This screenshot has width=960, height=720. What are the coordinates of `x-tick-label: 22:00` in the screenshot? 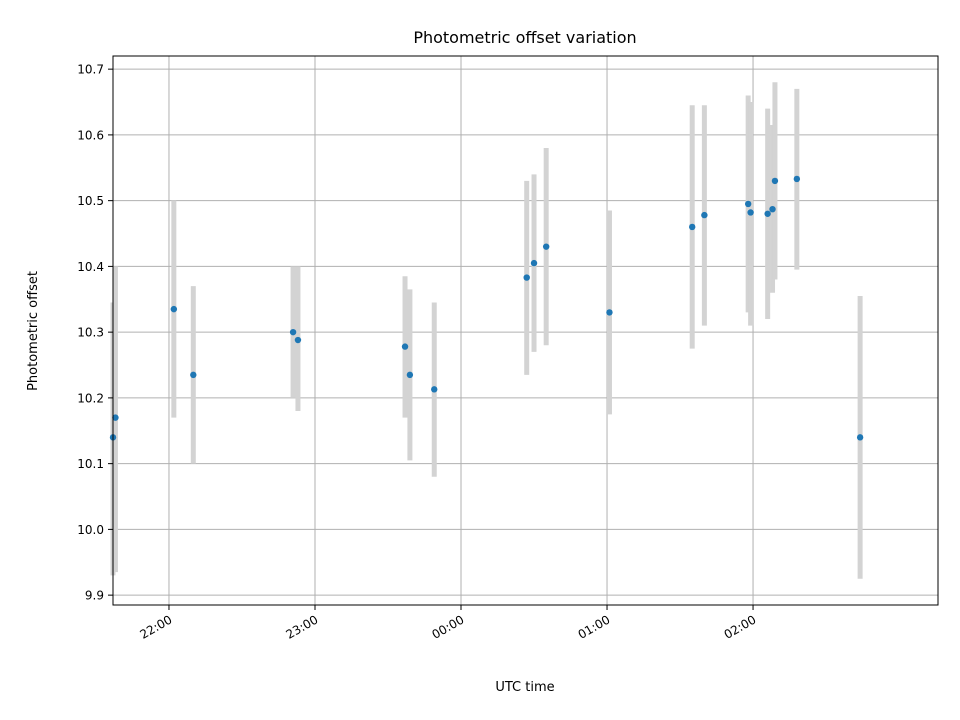 It's located at (156, 626).